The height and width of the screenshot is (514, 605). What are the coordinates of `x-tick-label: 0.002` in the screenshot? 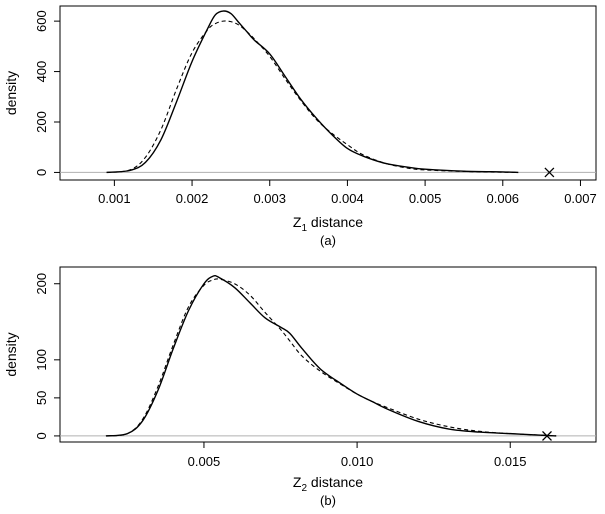 It's located at (192, 198).